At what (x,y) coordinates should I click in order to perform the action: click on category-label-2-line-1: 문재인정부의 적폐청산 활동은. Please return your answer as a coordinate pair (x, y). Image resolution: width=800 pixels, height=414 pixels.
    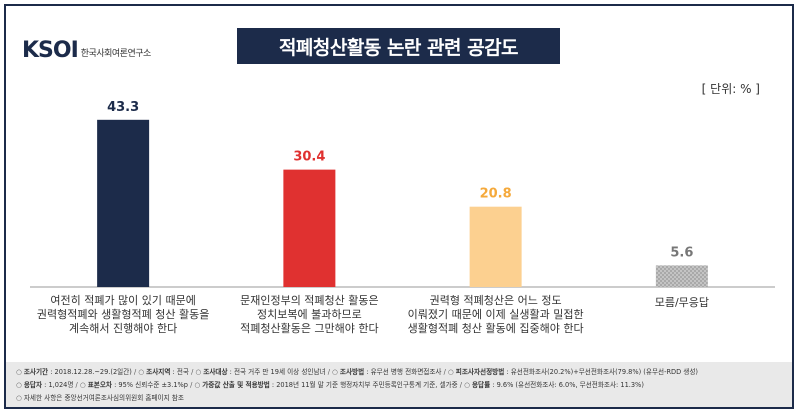
    Looking at the image, I should click on (309, 300).